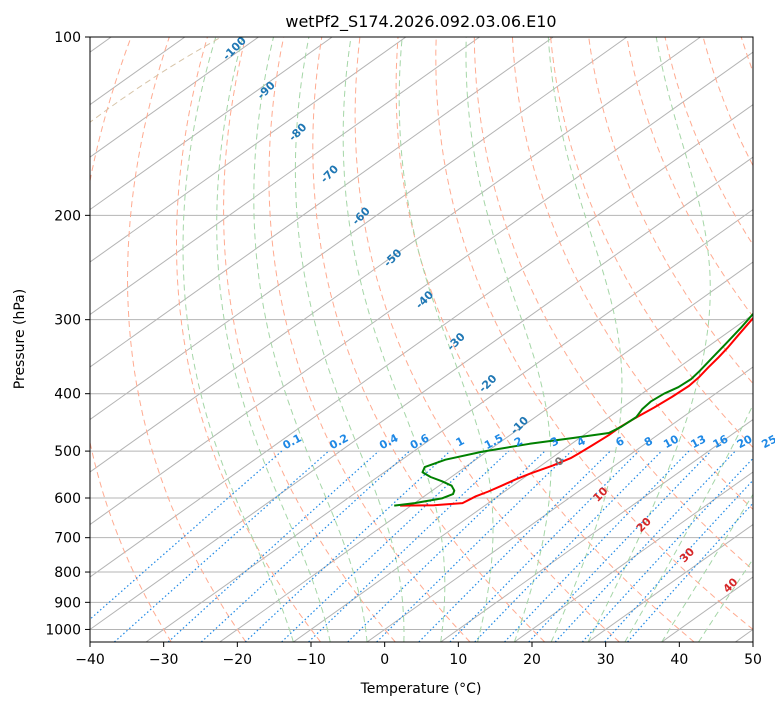 Image resolution: width=775 pixels, height=708 pixels. I want to click on y-tick-label: 600, so click(67, 499).